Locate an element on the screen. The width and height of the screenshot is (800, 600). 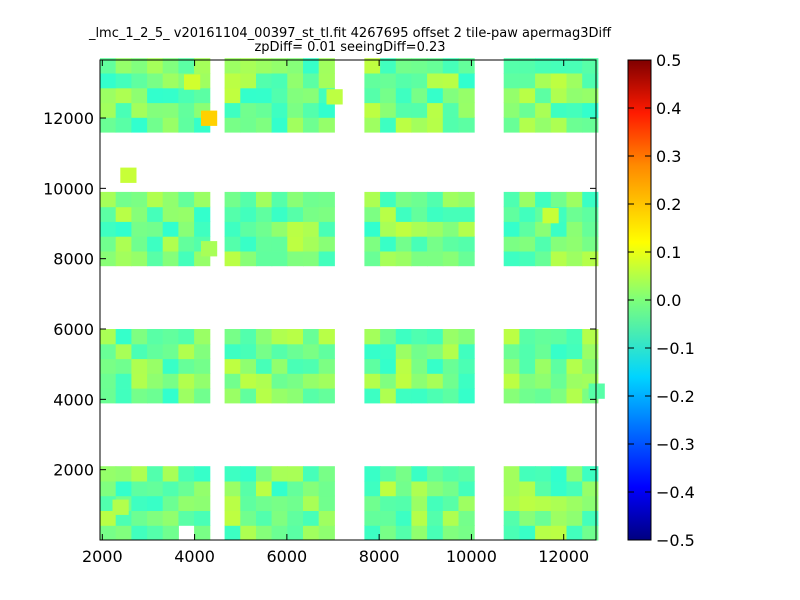
colorbar-tick-label: −0.4 is located at coordinates (675, 492).